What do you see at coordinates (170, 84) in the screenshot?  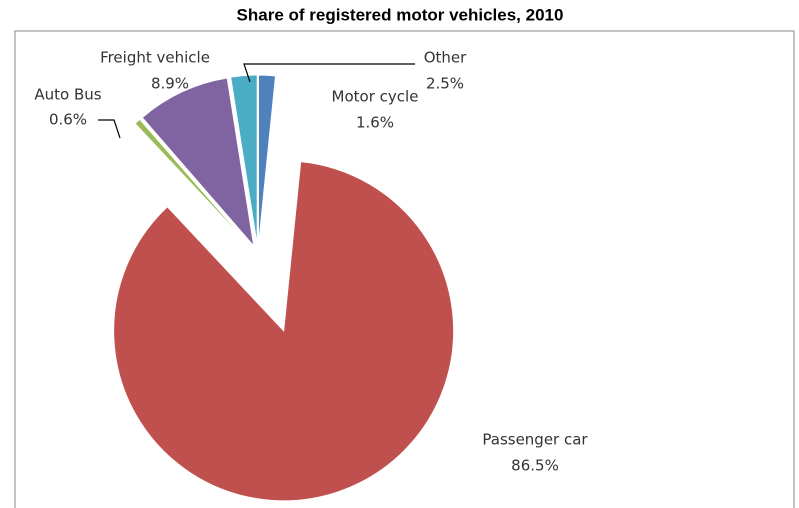 I see `slice-value: 8.9%` at bounding box center [170, 84].